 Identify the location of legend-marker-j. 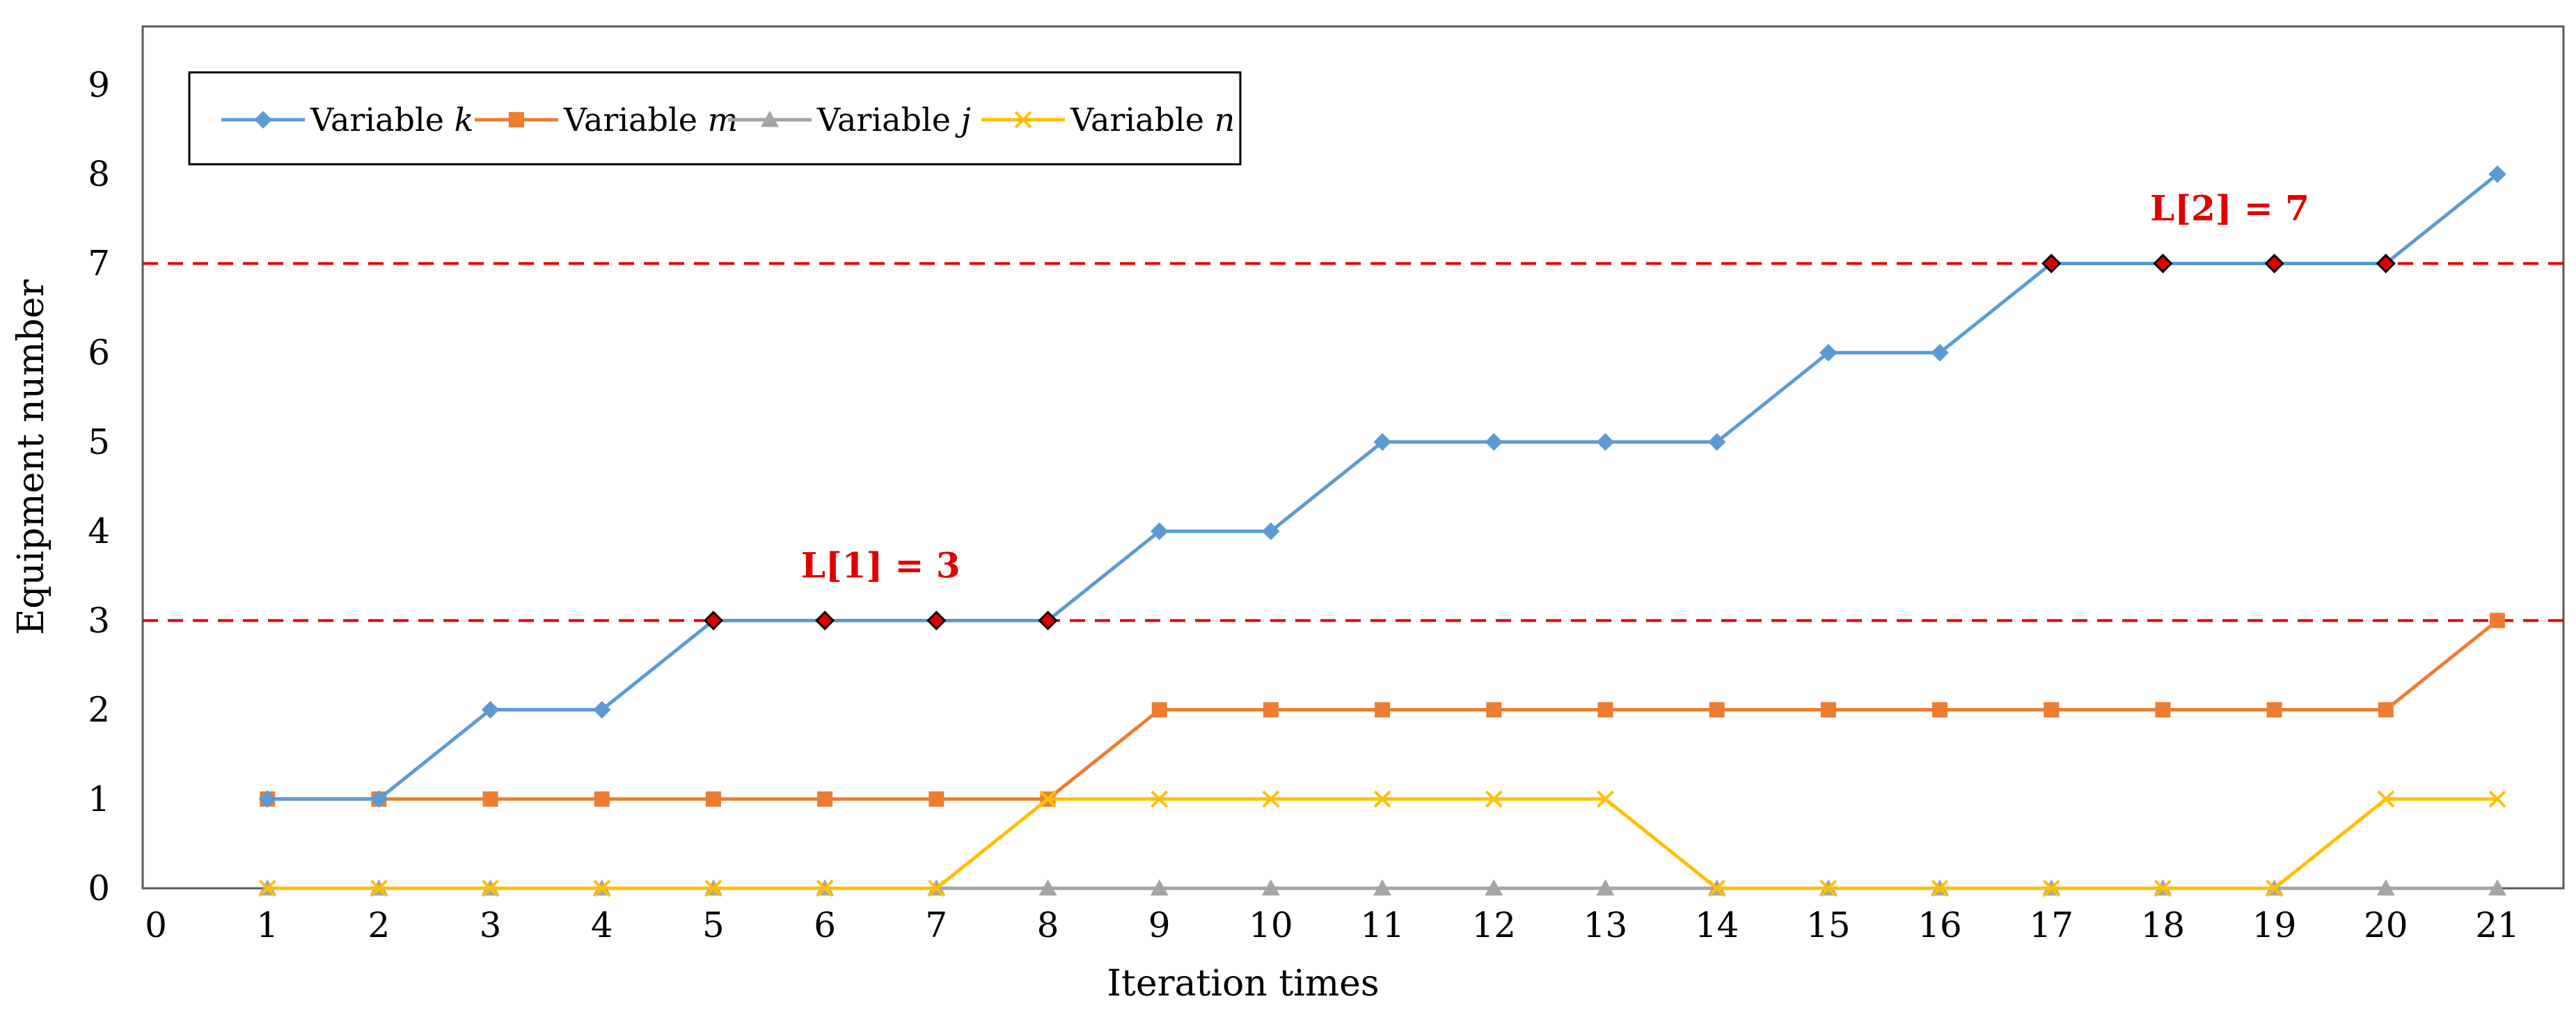
(770, 119).